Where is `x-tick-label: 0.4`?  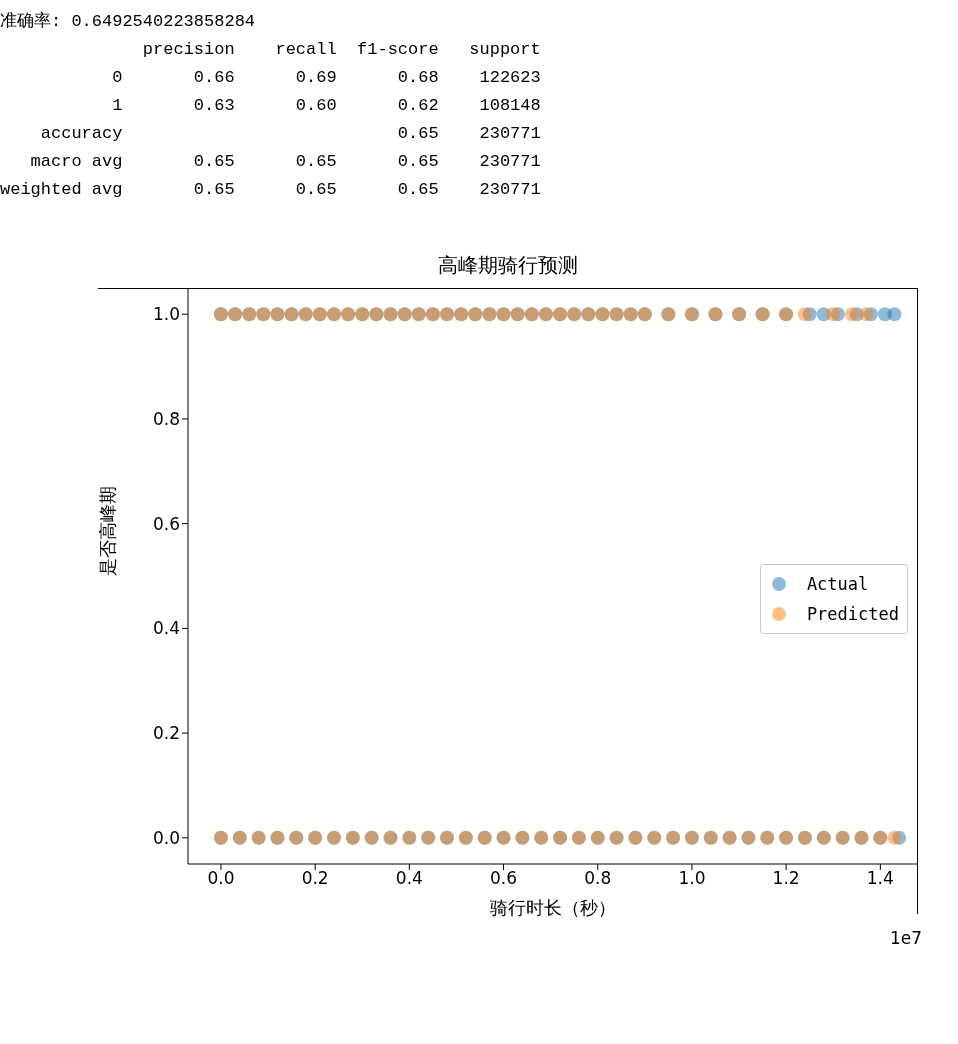 x-tick-label: 0.4 is located at coordinates (409, 878).